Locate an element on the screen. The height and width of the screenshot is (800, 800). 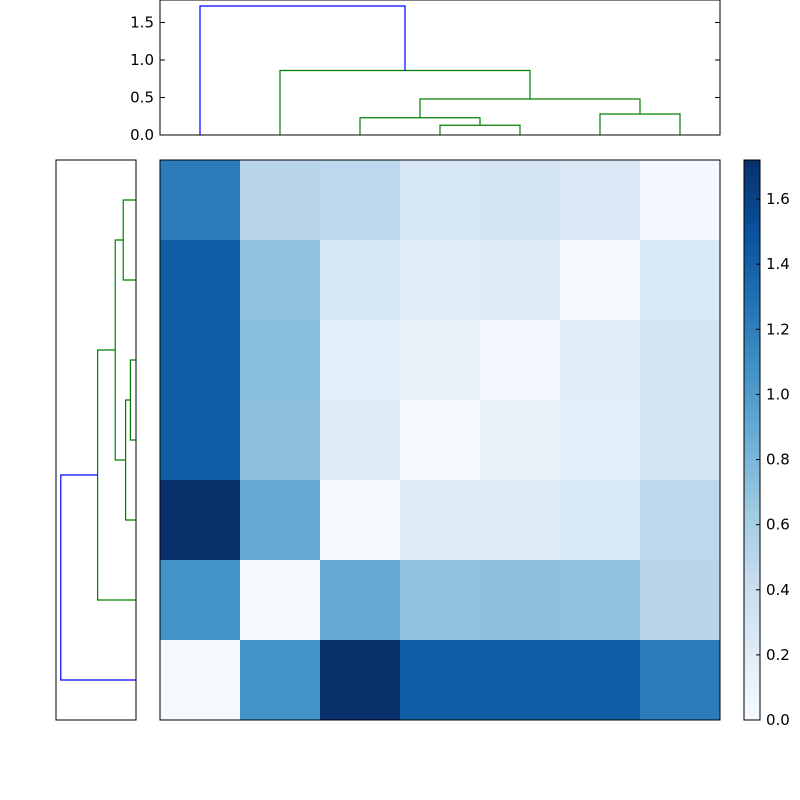
left-dendrogram-frame is located at coordinates (96, 440).